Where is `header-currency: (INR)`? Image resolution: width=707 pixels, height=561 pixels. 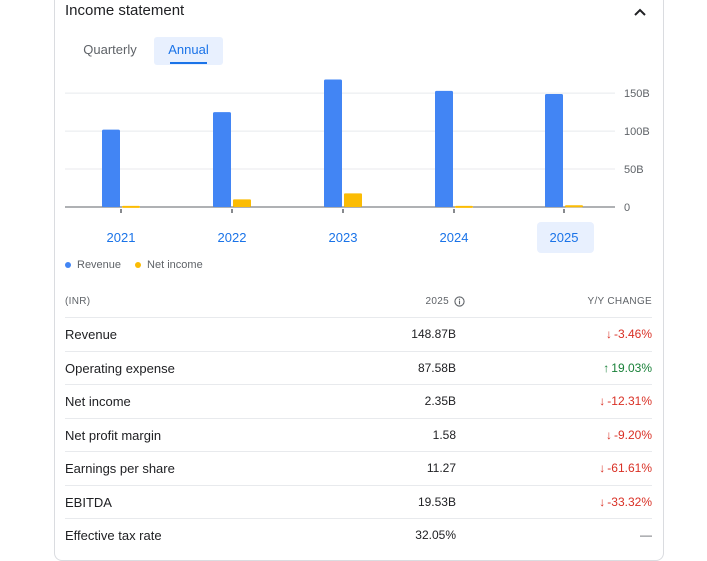
header-currency: (INR) is located at coordinates (78, 301).